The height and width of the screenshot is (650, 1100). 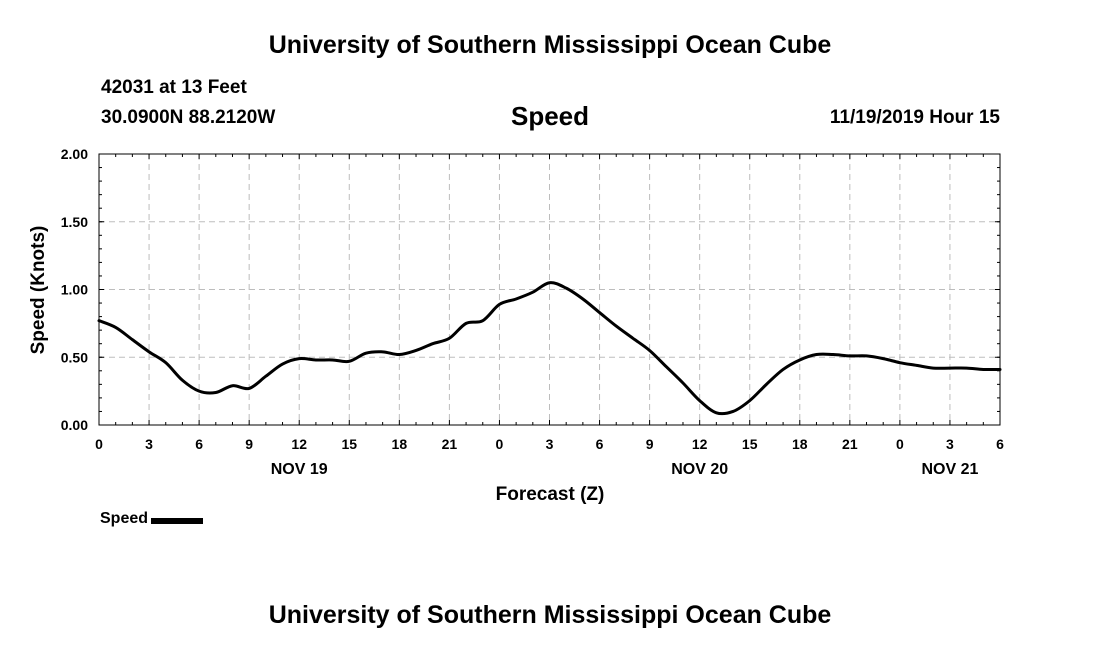 What do you see at coordinates (124, 518) in the screenshot?
I see `legend-label: Speed` at bounding box center [124, 518].